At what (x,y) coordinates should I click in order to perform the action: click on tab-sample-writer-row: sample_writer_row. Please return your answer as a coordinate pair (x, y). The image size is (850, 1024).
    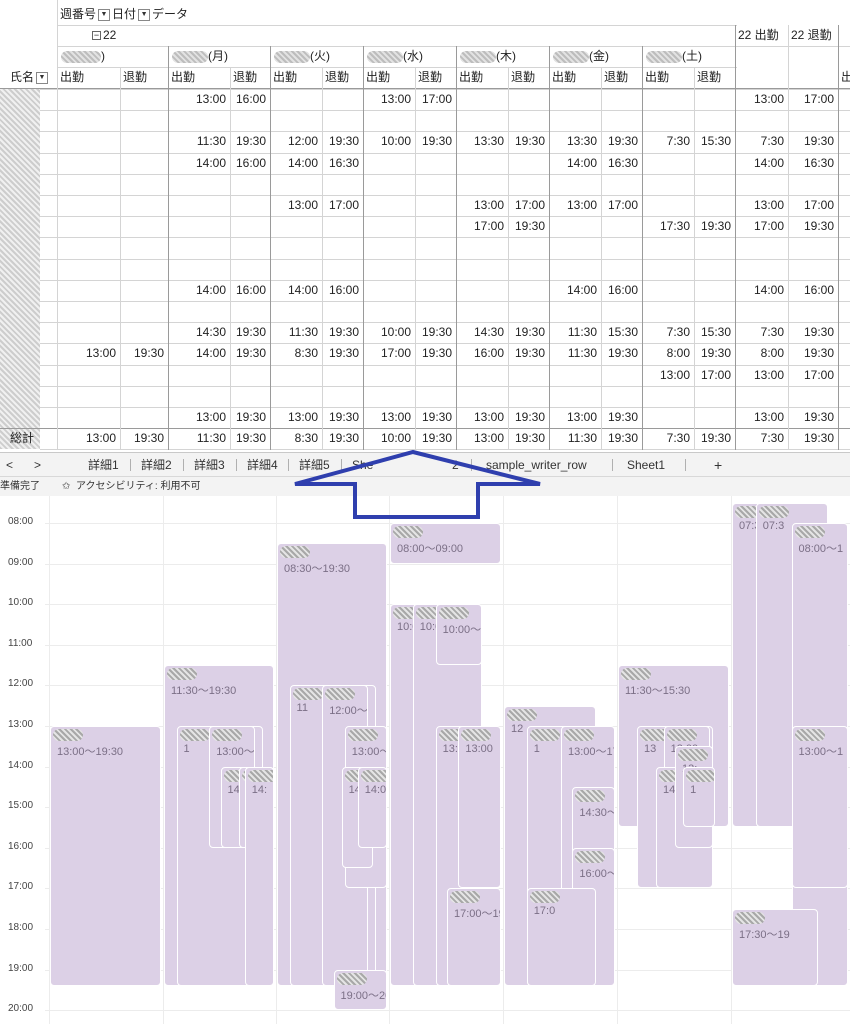
    Looking at the image, I should click on (536, 465).